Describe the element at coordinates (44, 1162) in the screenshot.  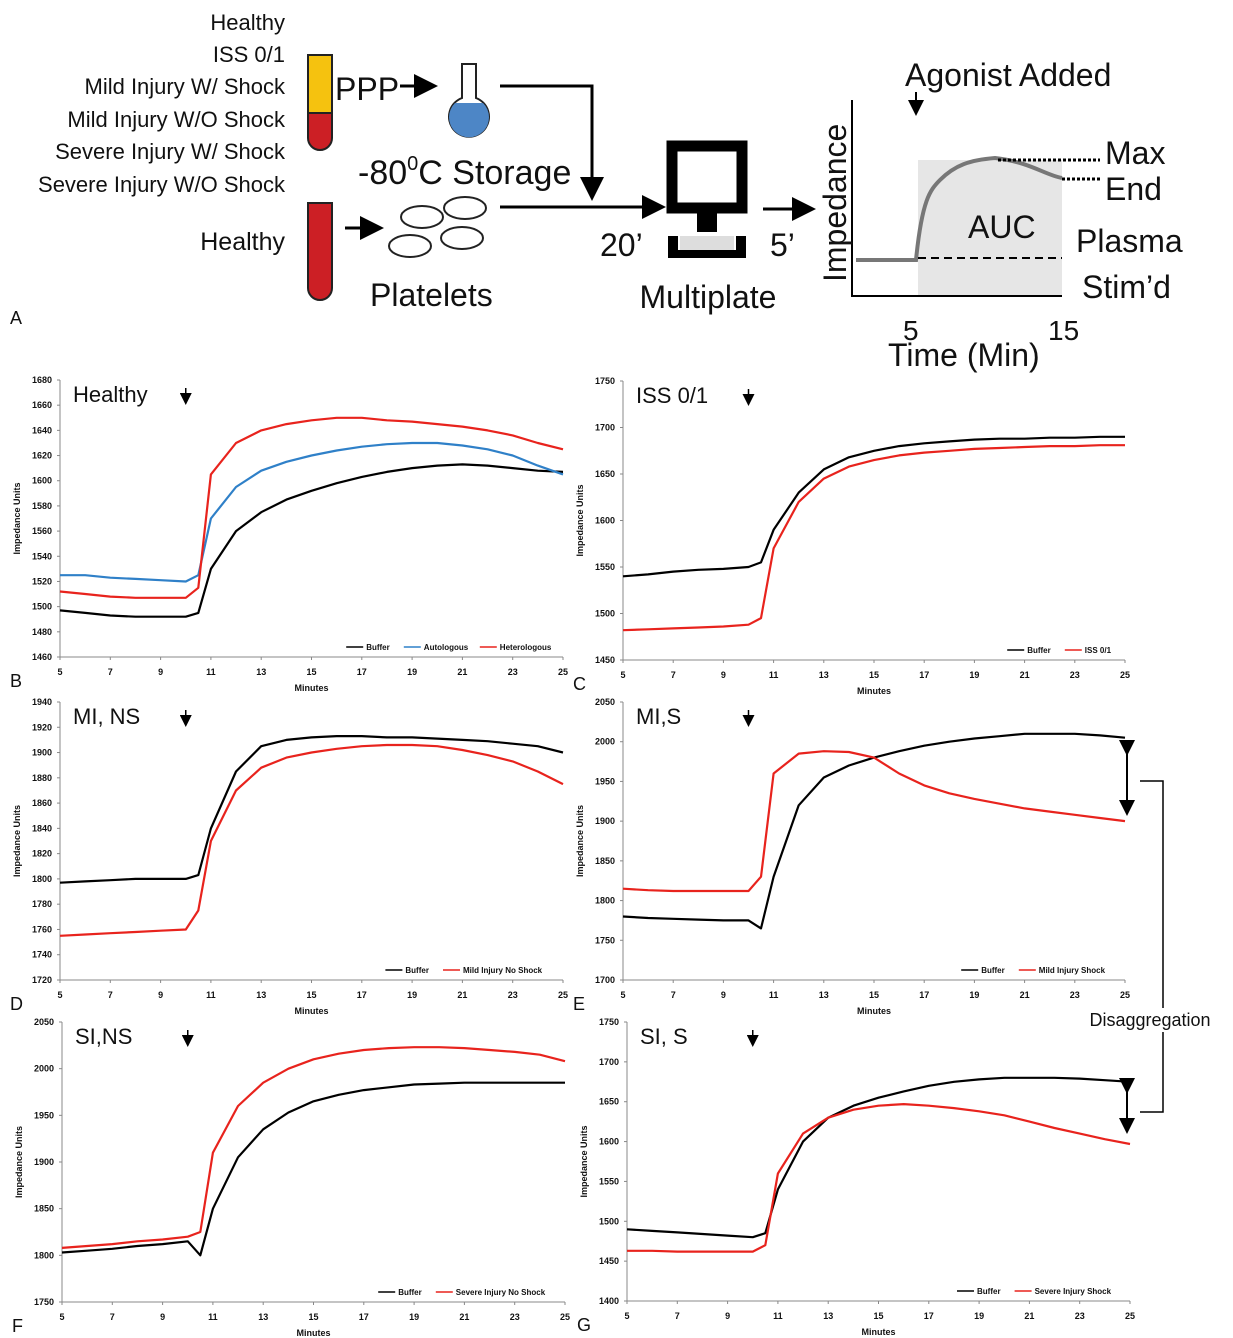
I see `y-tick-label: 1900` at that location.